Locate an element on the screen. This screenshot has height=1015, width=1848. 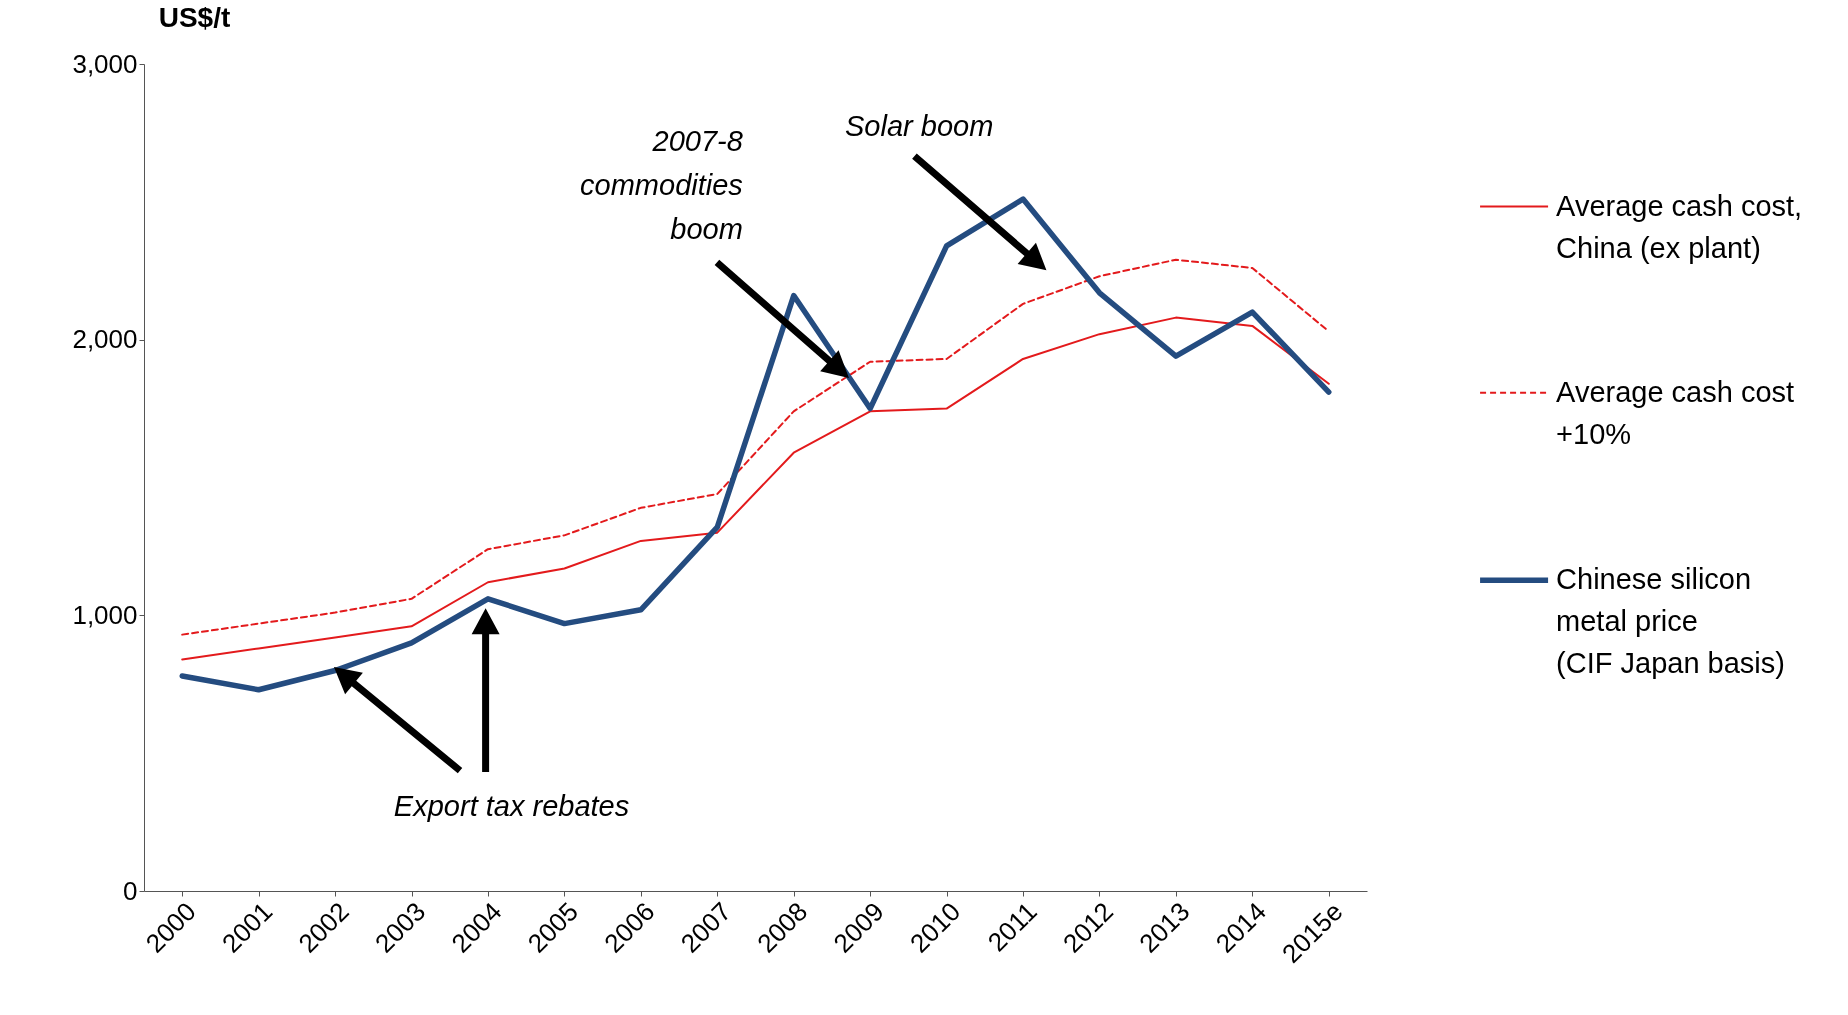
y-tick-label: 1,000 is located at coordinates (105, 614).